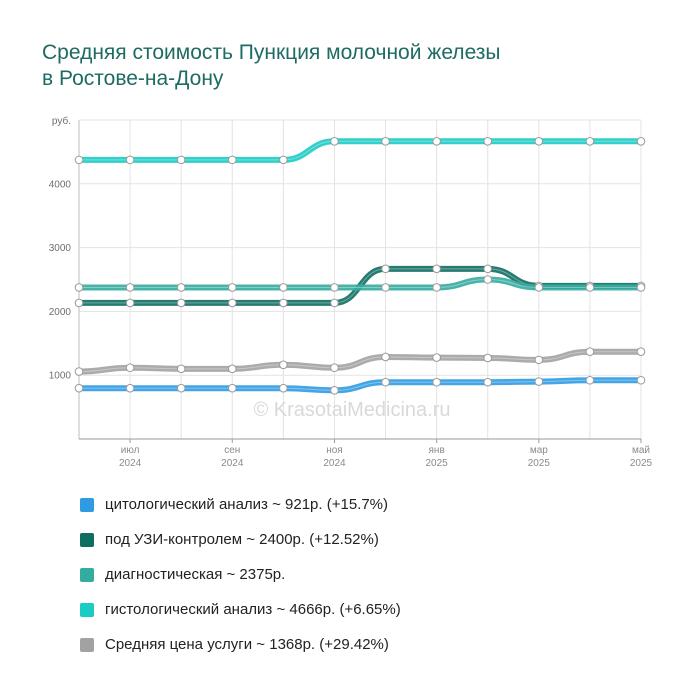  I want to click on legend-item: гистологический анализ ~ 4666р. (+6.65%), so click(240, 609).